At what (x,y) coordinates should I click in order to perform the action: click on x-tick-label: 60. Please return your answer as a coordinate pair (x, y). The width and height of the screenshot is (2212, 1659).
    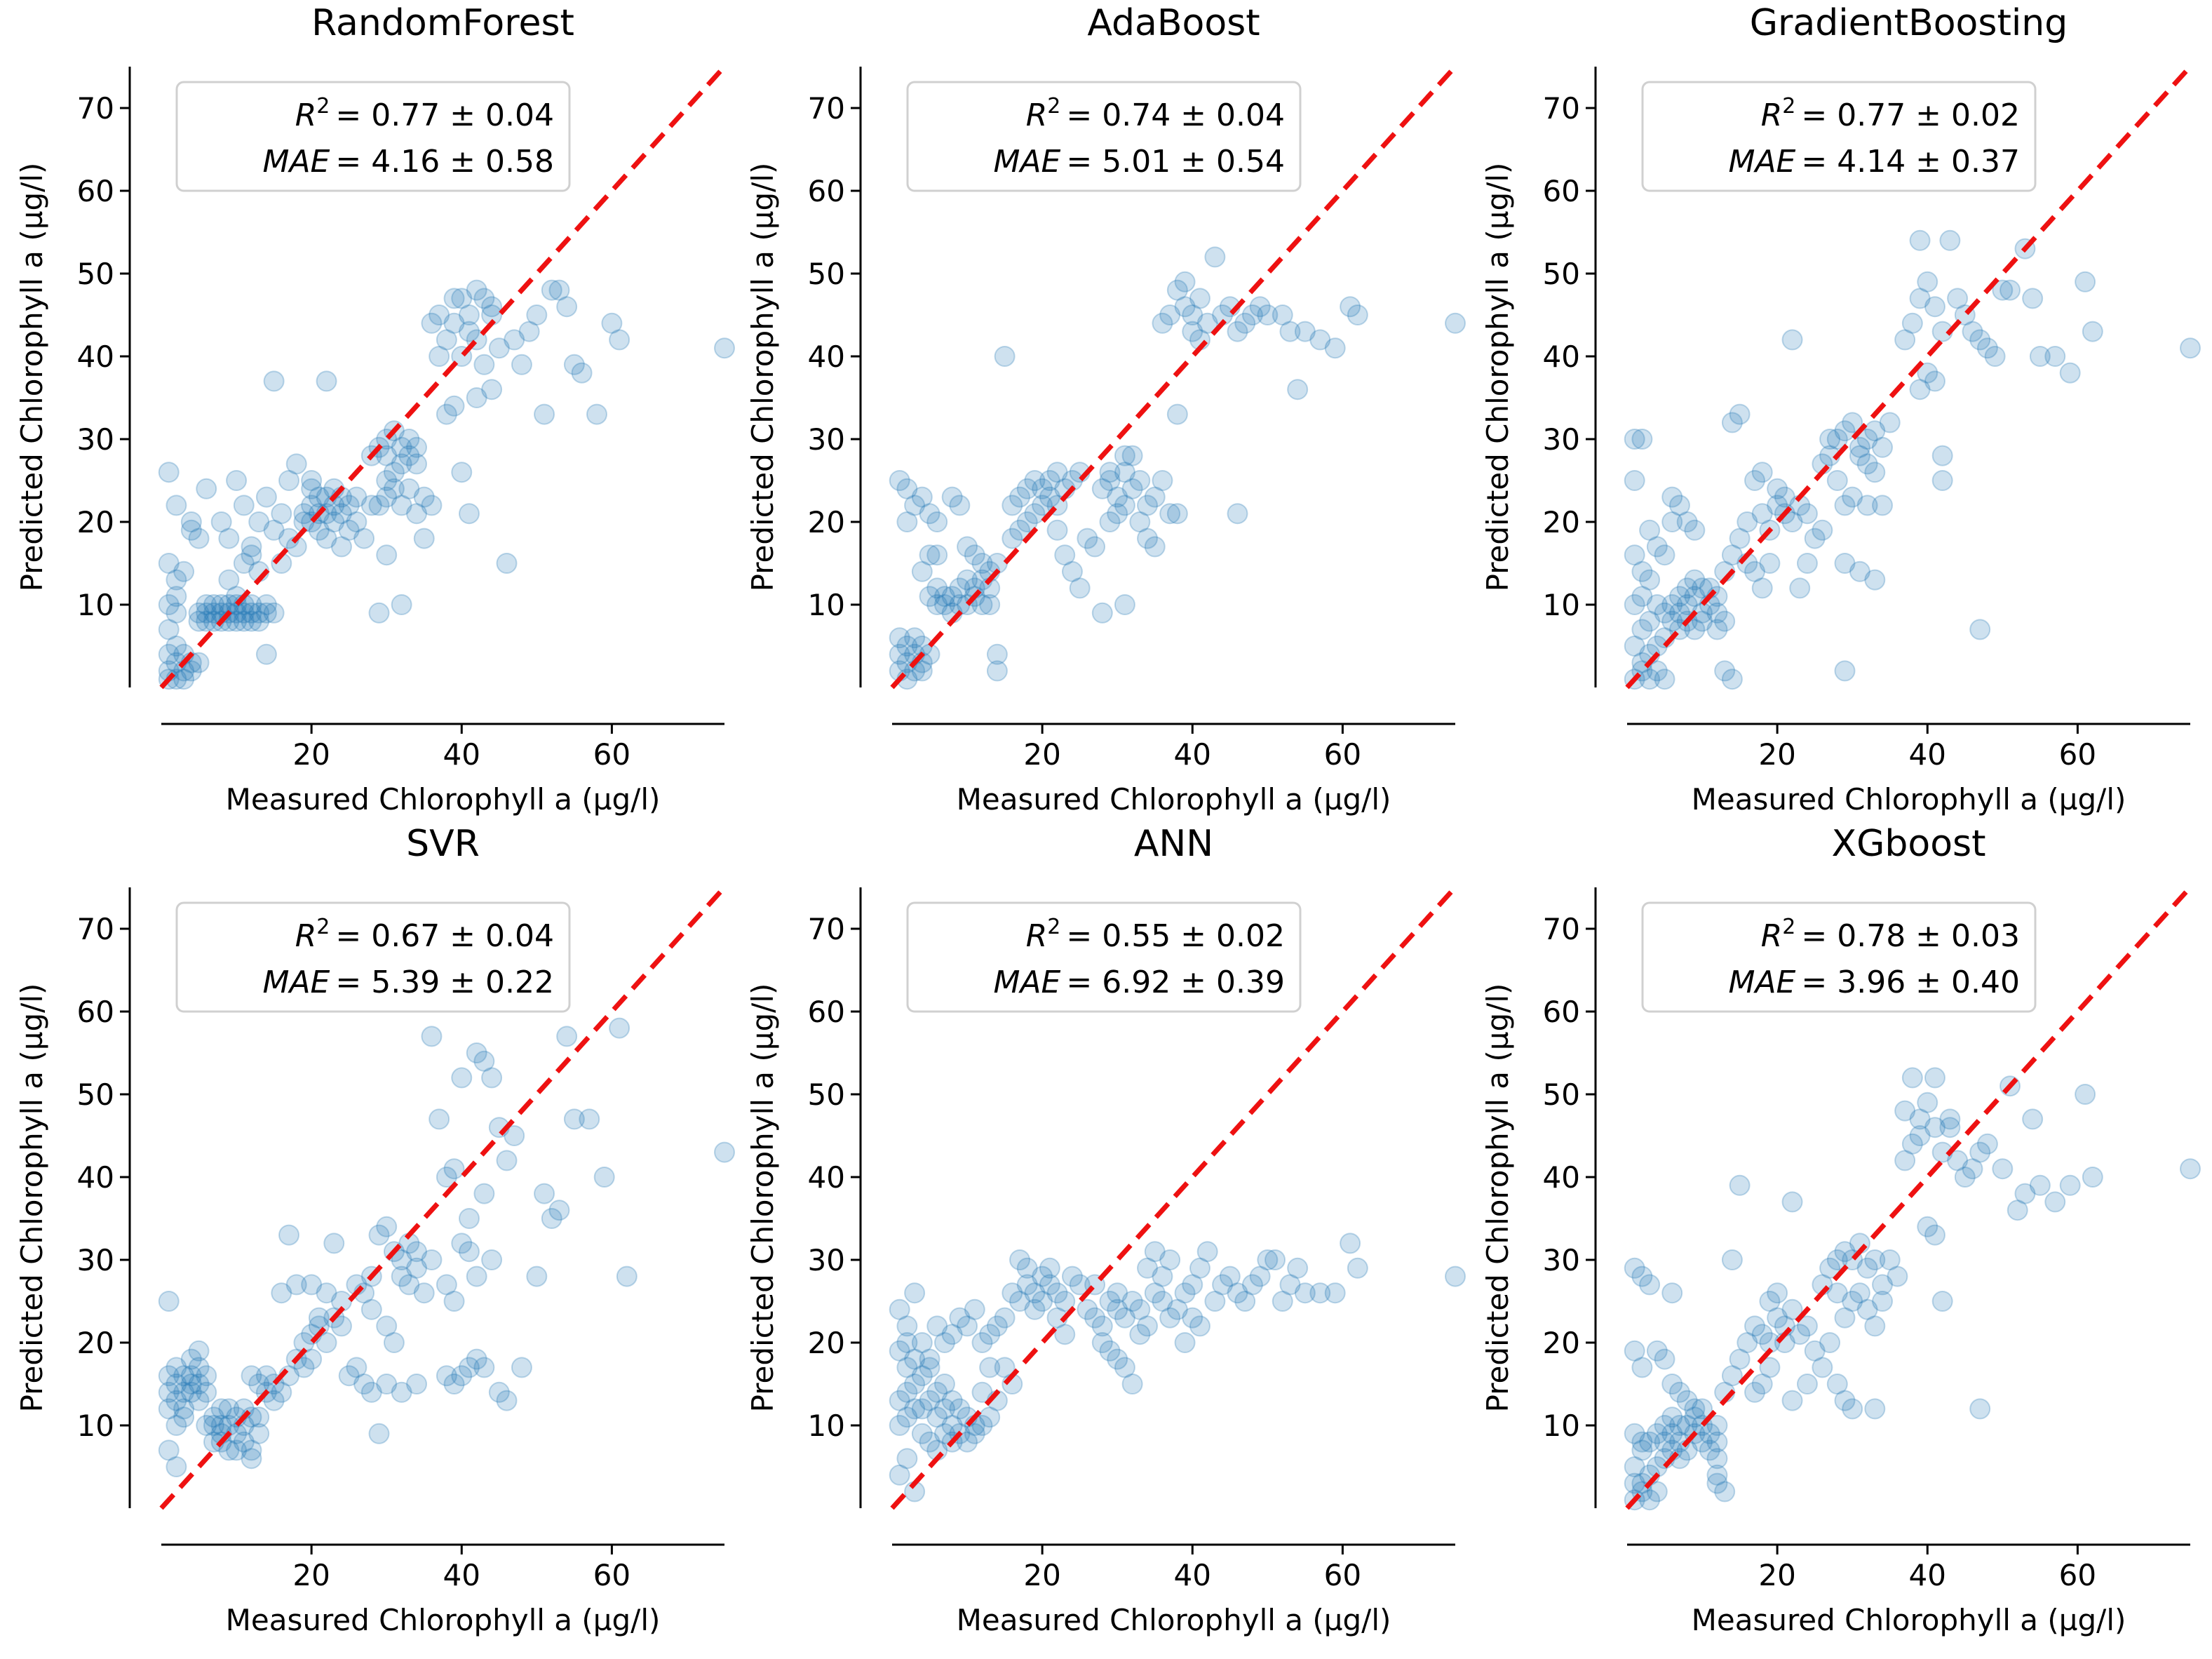
    Looking at the image, I should click on (611, 1575).